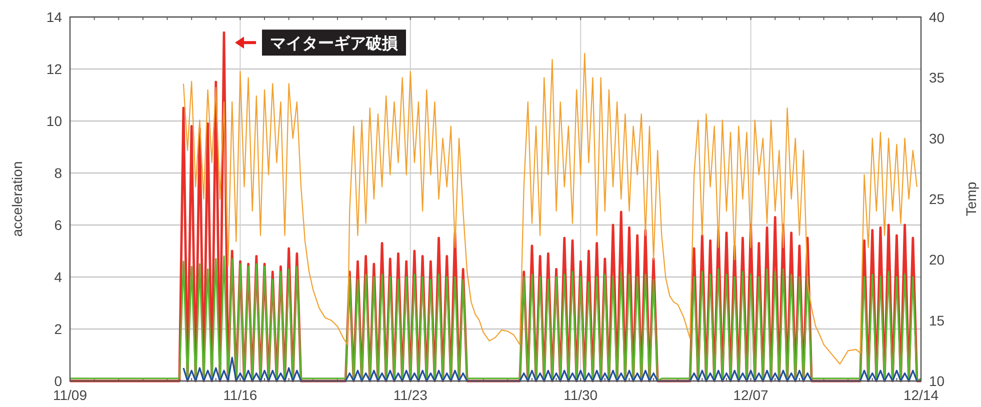 This screenshot has height=407, width=981. What do you see at coordinates (971, 199) in the screenshot?
I see `y2-axis-title: Temp` at bounding box center [971, 199].